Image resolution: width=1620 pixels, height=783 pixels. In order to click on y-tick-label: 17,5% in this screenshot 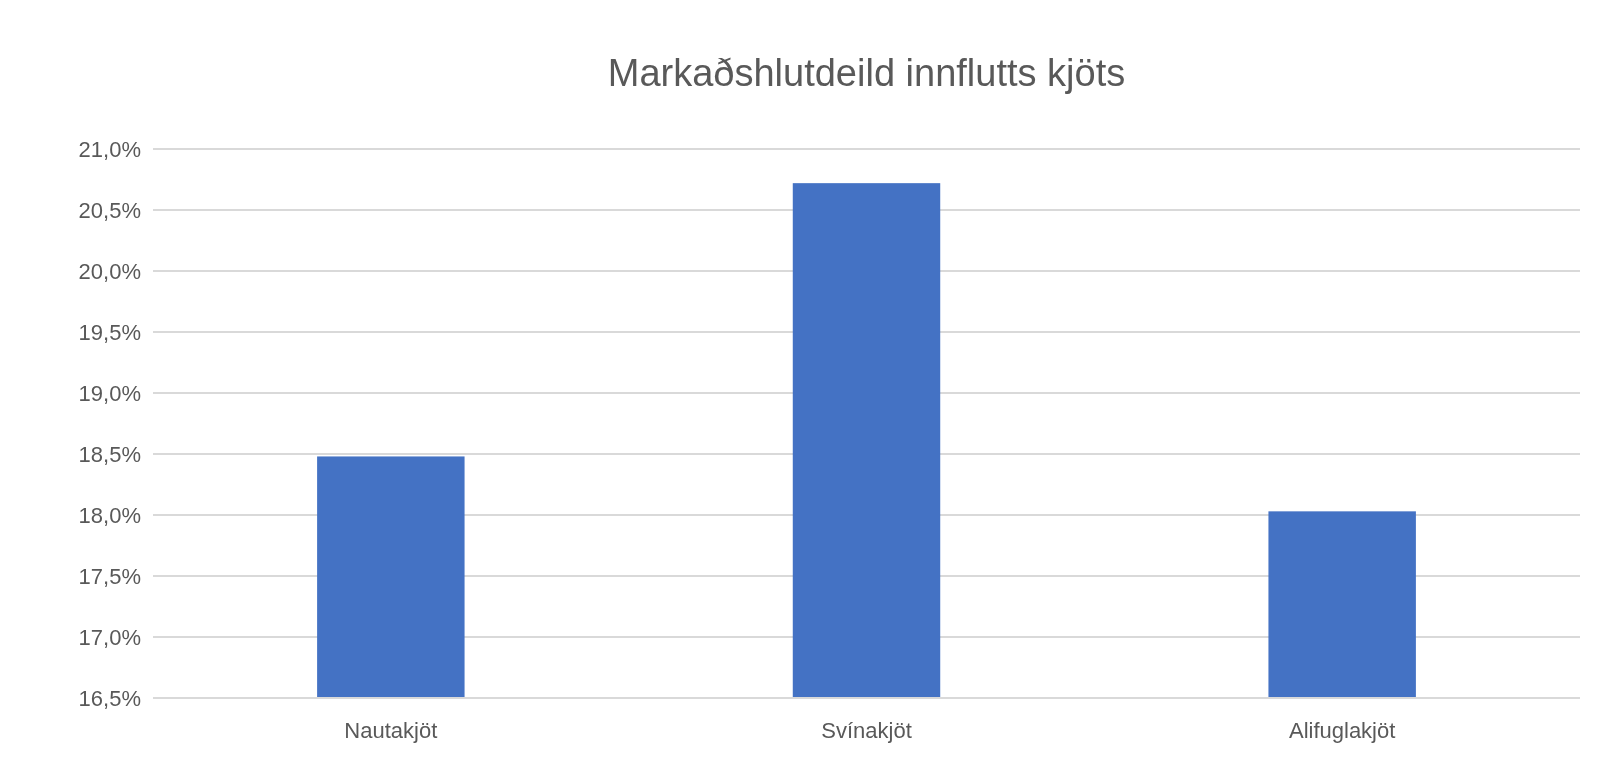, I will do `click(109, 576)`.